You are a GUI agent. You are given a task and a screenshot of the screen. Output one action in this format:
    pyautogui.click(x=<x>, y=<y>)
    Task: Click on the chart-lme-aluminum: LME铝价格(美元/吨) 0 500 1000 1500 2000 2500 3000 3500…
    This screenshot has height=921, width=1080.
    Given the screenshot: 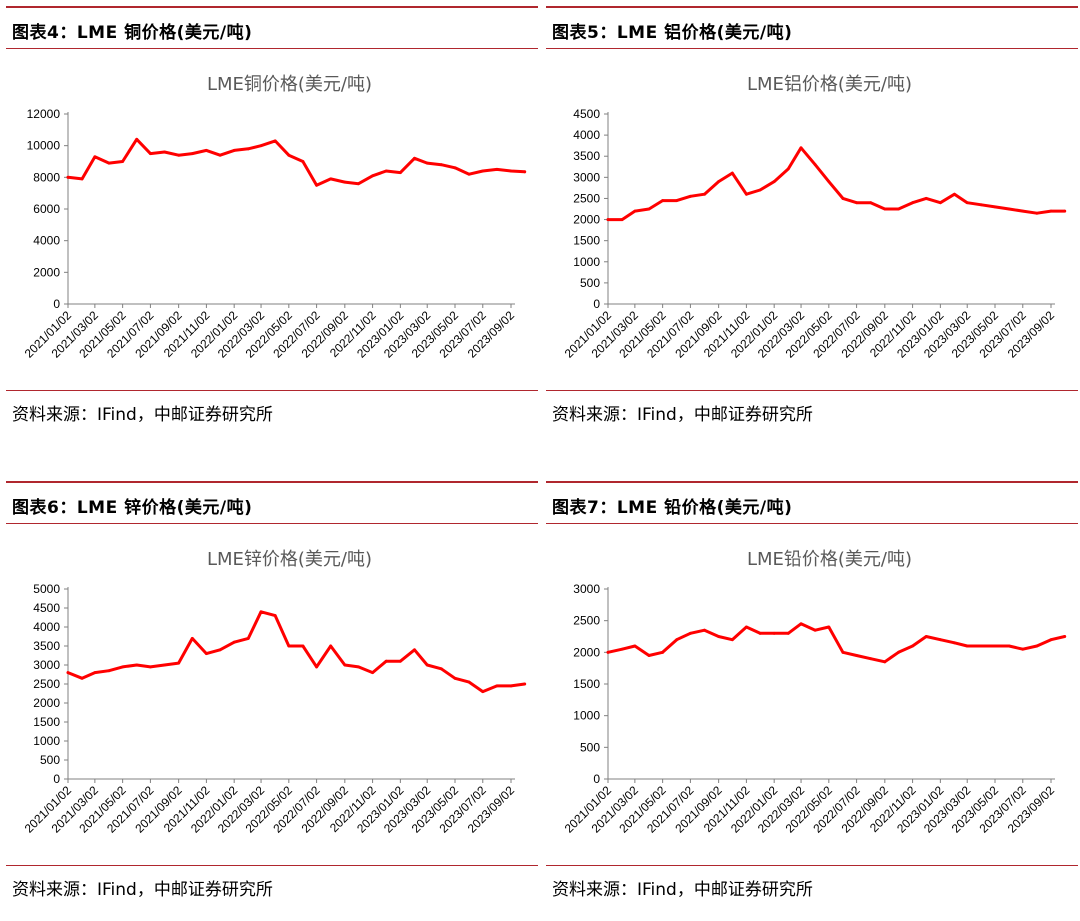 What is the action you would take?
    pyautogui.click(x=814, y=217)
    